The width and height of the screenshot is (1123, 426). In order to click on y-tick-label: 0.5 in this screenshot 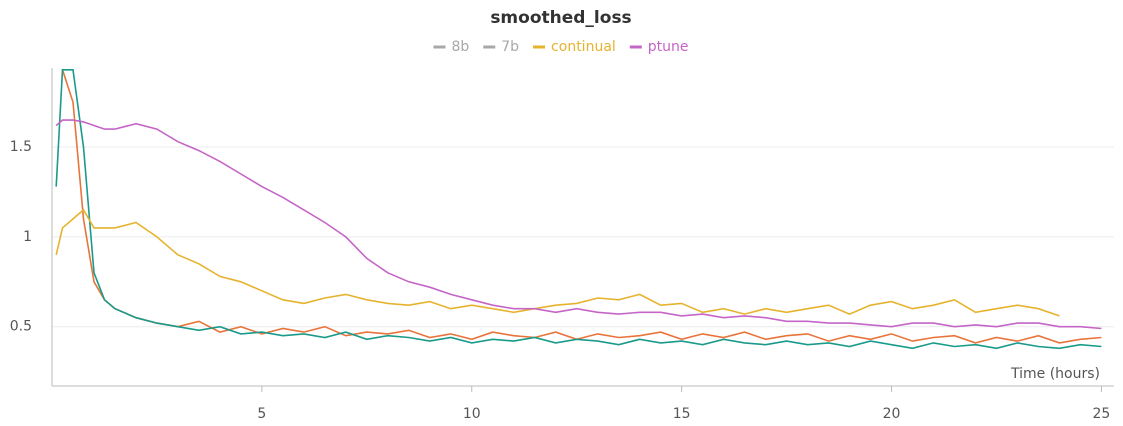, I will do `click(21, 327)`.